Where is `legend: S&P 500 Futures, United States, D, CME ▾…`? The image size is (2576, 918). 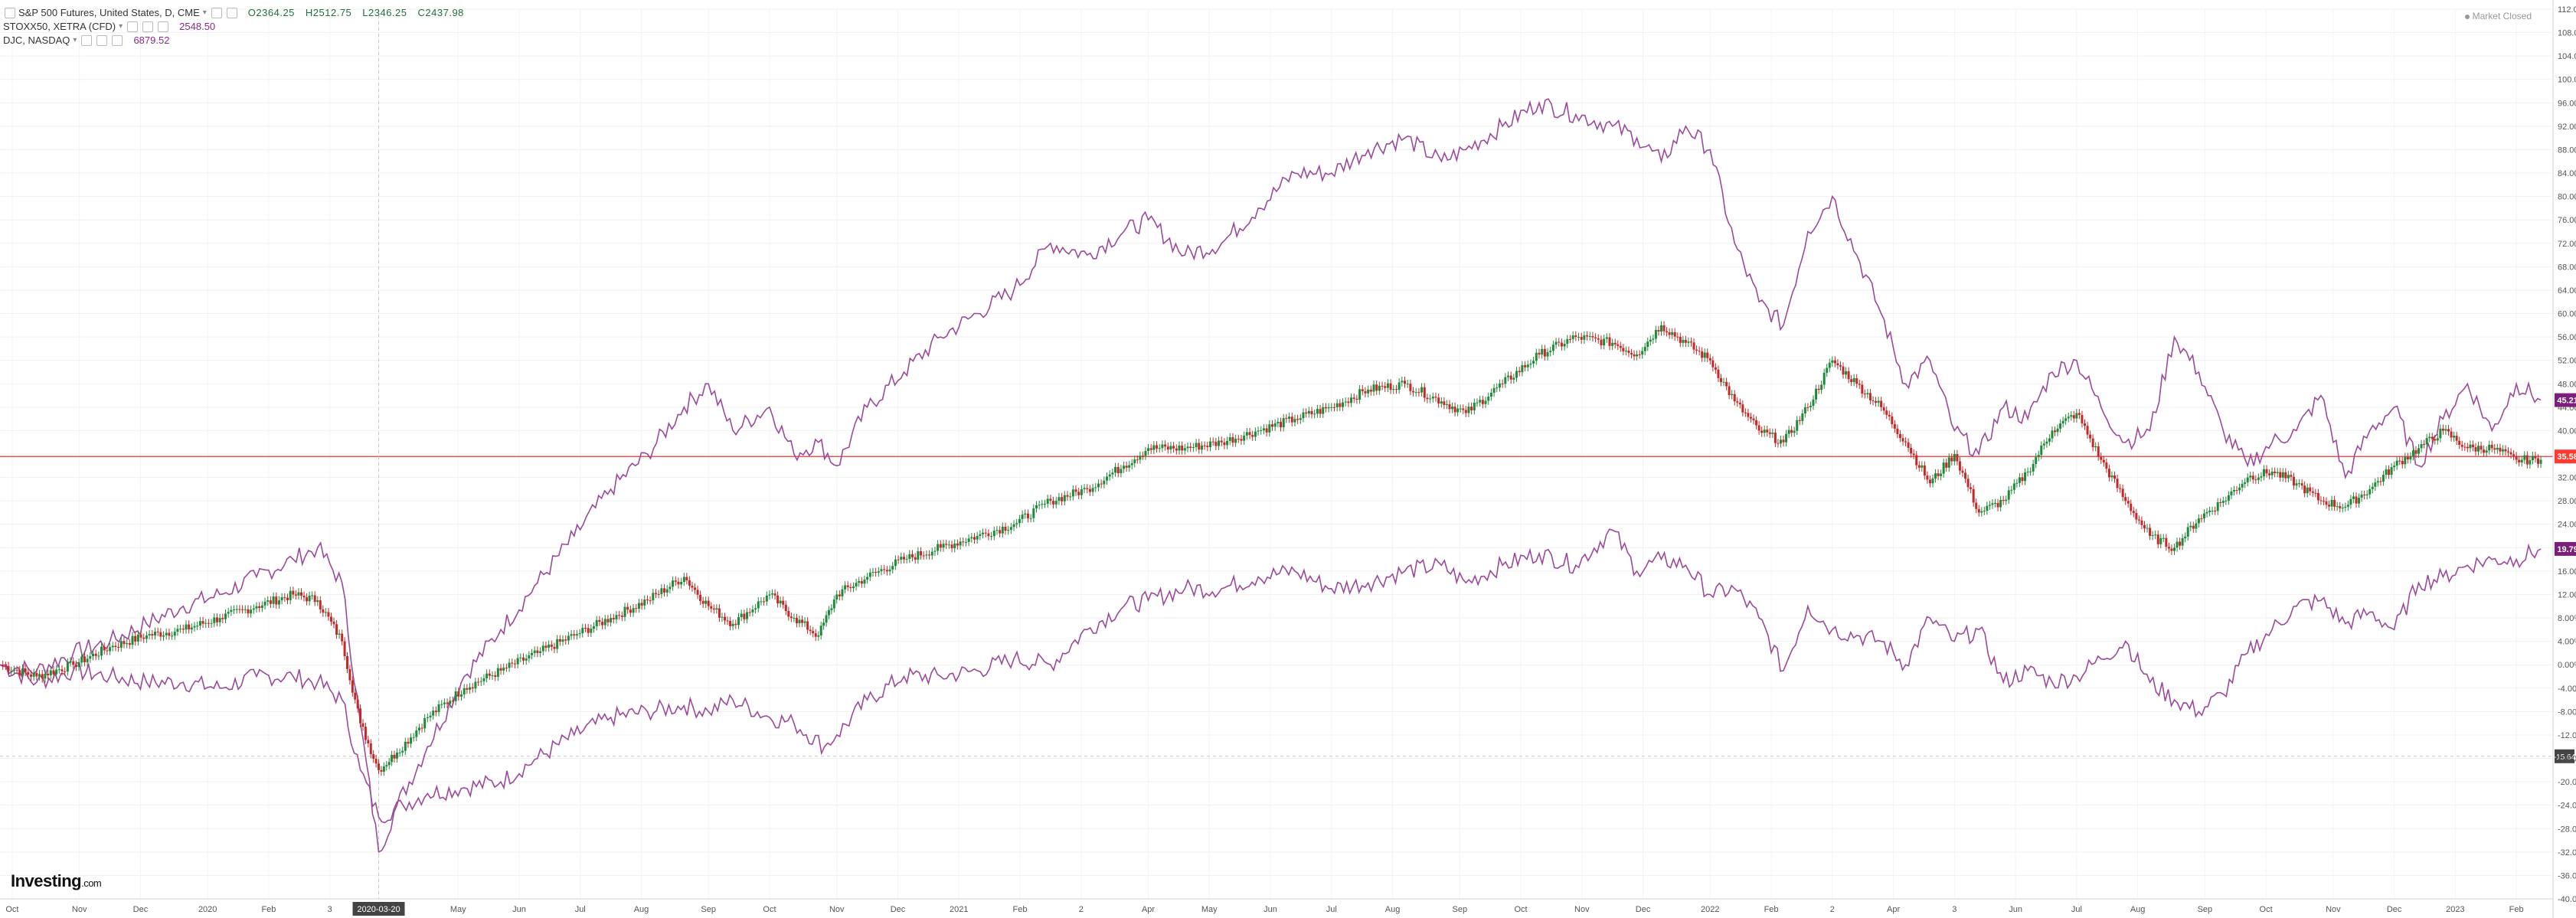 legend: S&P 500 Futures, United States, D, CME ▾… is located at coordinates (233, 26).